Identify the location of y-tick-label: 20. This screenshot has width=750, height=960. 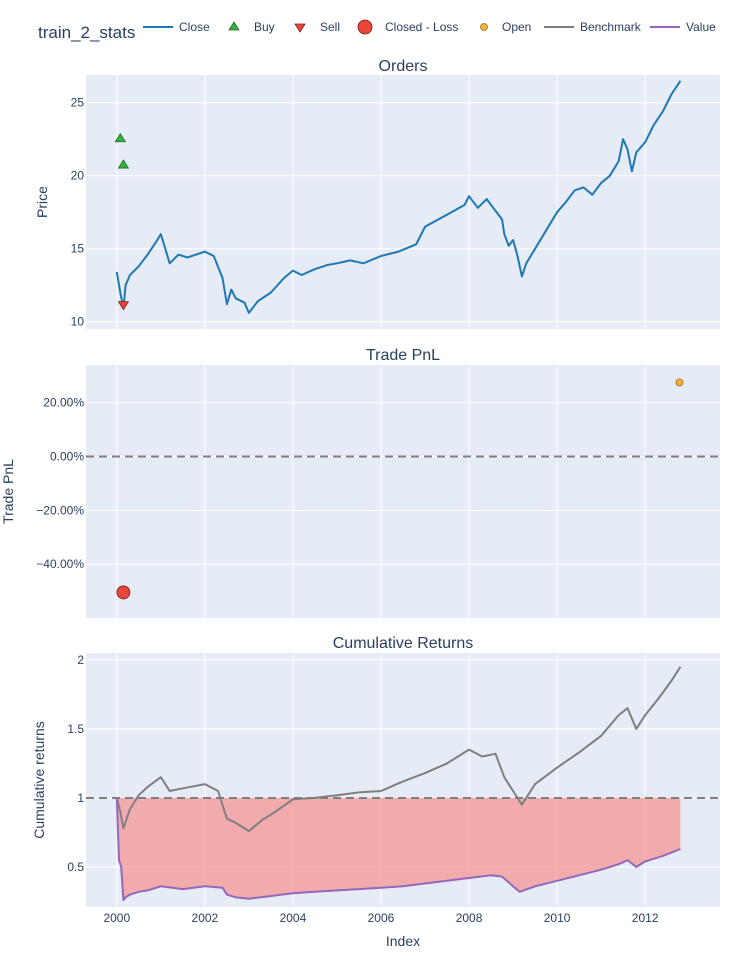
(78, 176).